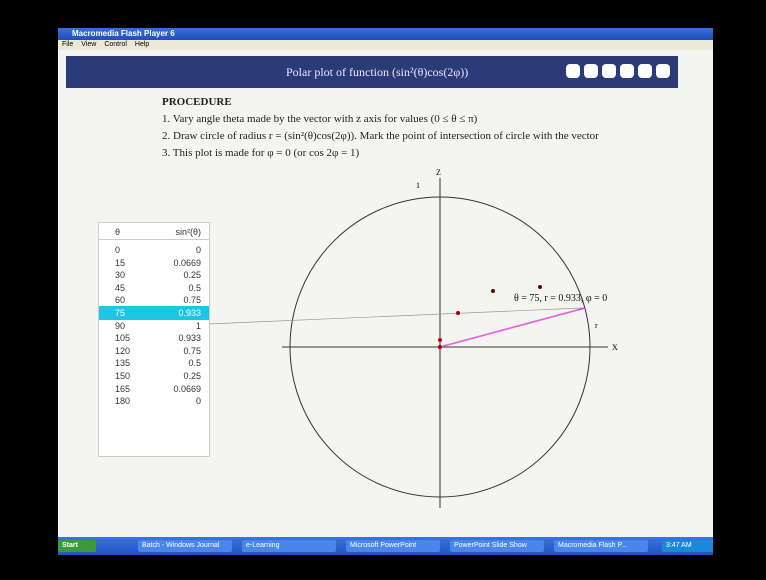 This screenshot has width=766, height=580. Describe the element at coordinates (154, 313) in the screenshot. I see `table-row: 75 0.933` at that location.